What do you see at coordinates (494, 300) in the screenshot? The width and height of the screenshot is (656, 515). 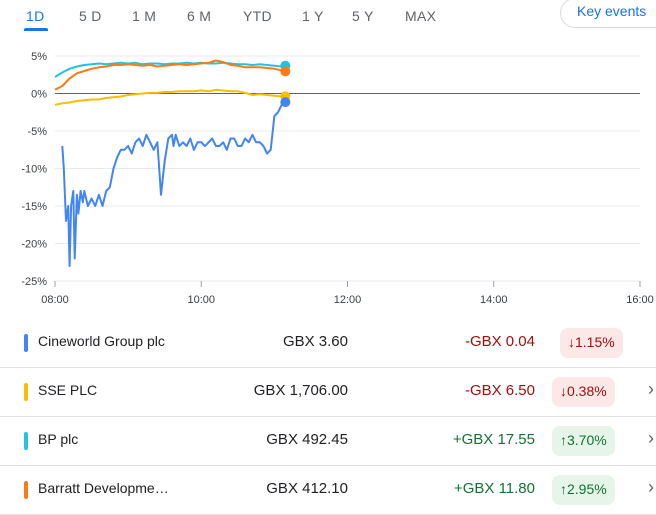 I see `x-tick-label: 14:00` at bounding box center [494, 300].